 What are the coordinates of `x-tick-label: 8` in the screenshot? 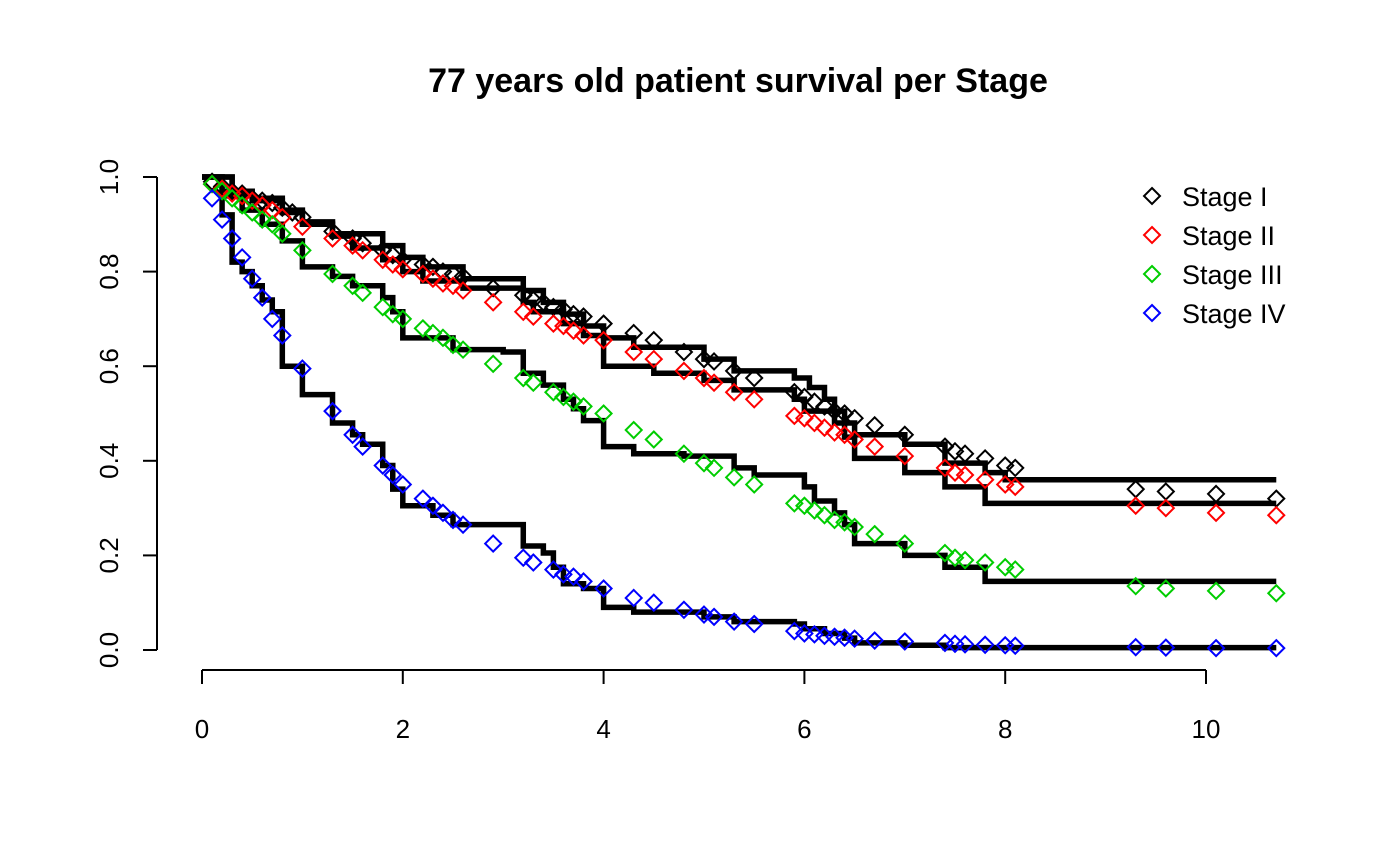 It's located at (1005, 729).